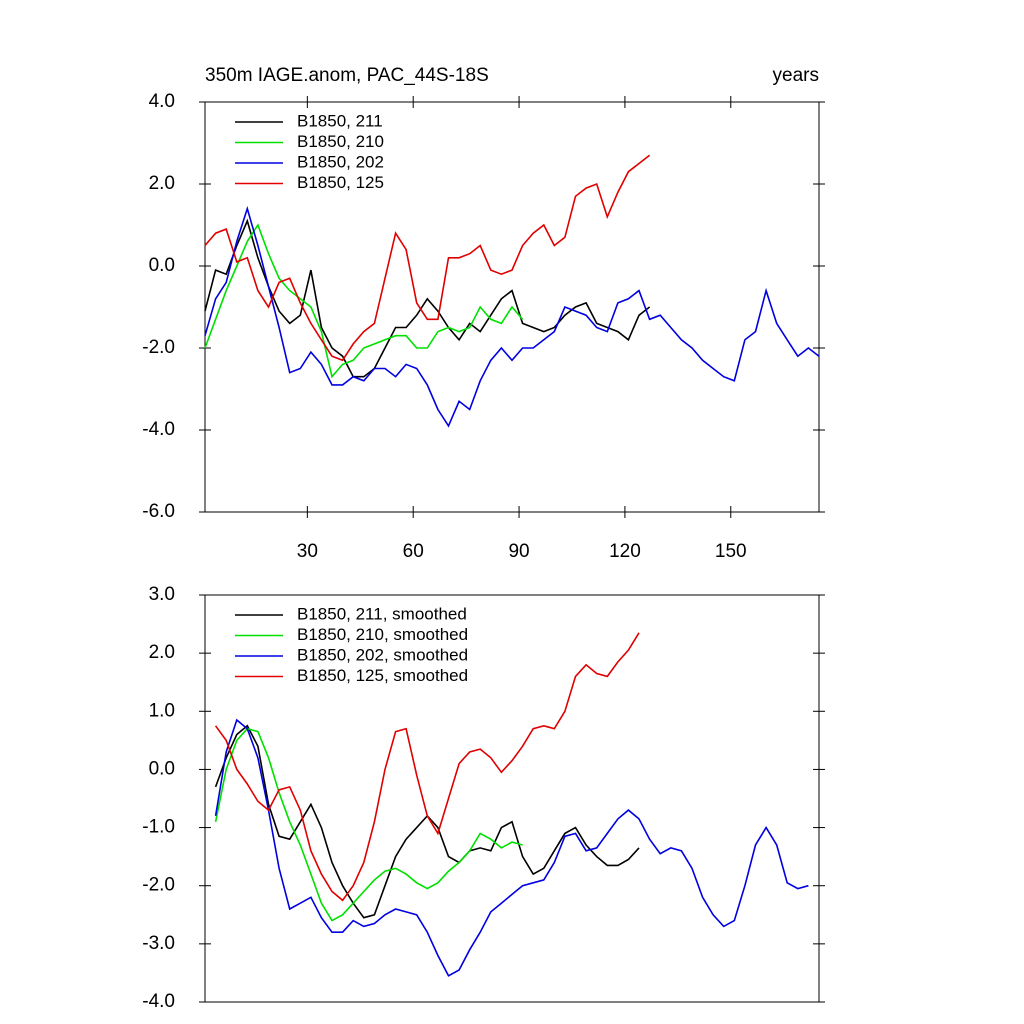  I want to click on legend-label: B1850, 202, so click(340, 161).